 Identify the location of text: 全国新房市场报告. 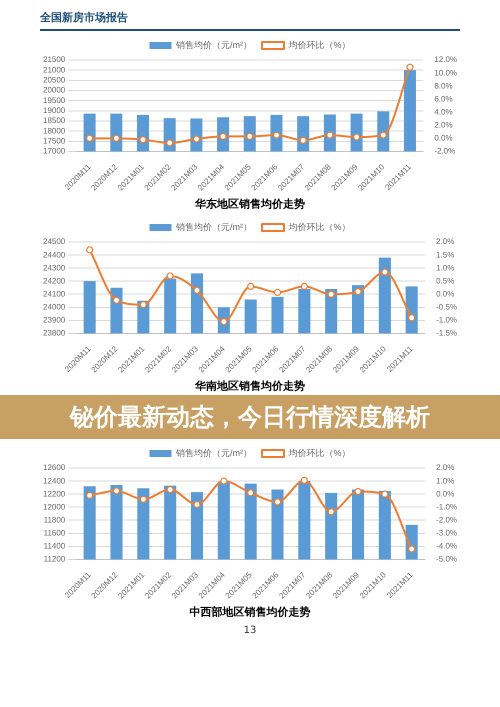
(250, 19).